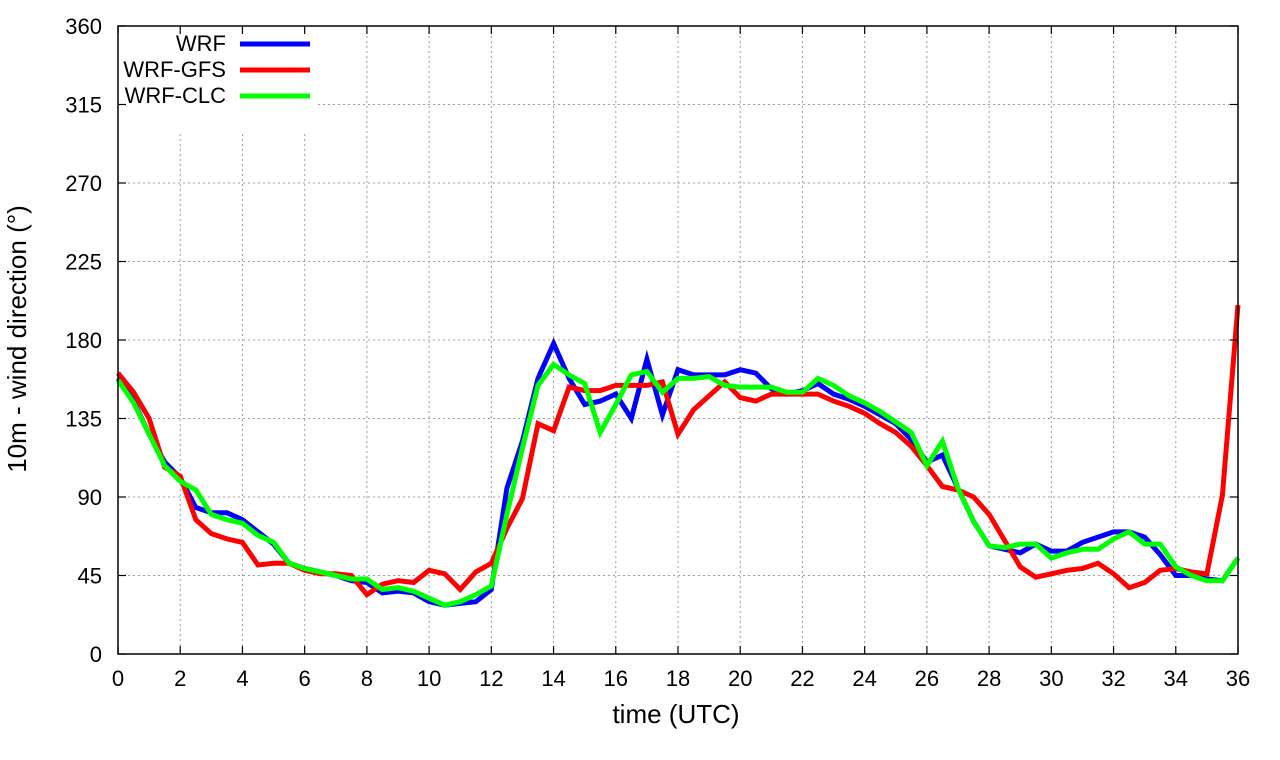 The image size is (1280, 760). I want to click on x-tick-label: 0, so click(118, 678).